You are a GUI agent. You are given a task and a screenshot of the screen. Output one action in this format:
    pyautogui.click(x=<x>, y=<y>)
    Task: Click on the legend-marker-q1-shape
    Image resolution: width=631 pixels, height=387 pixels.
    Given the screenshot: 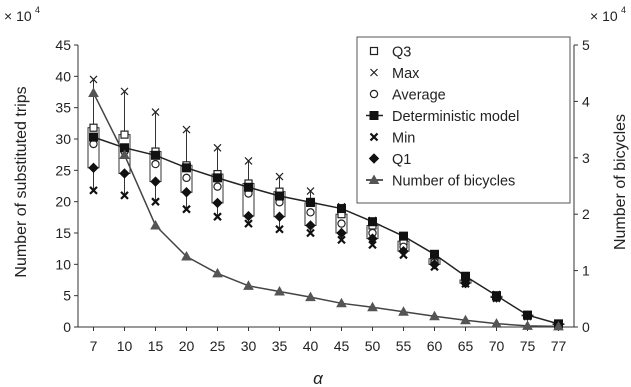 What is the action you would take?
    pyautogui.click(x=374, y=158)
    